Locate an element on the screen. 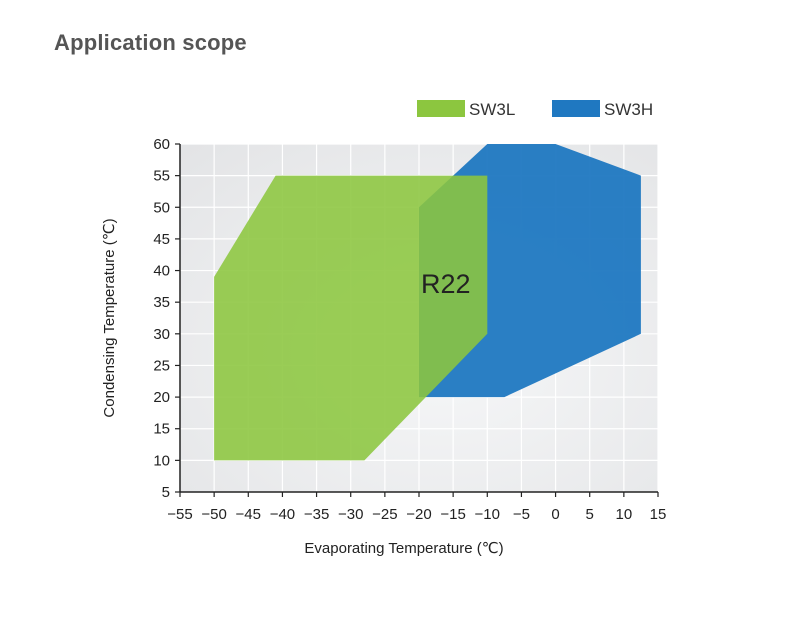  x-tick-label: −25 is located at coordinates (384, 514).